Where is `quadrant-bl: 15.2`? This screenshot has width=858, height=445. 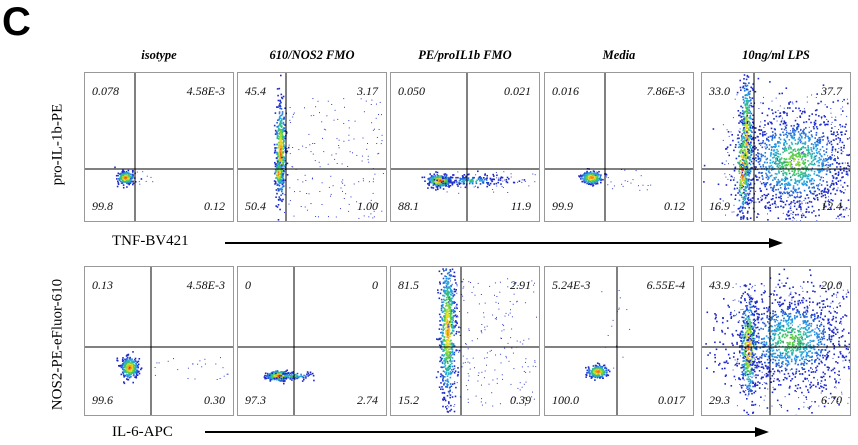
quadrant-bl: 15.2 is located at coordinates (408, 400).